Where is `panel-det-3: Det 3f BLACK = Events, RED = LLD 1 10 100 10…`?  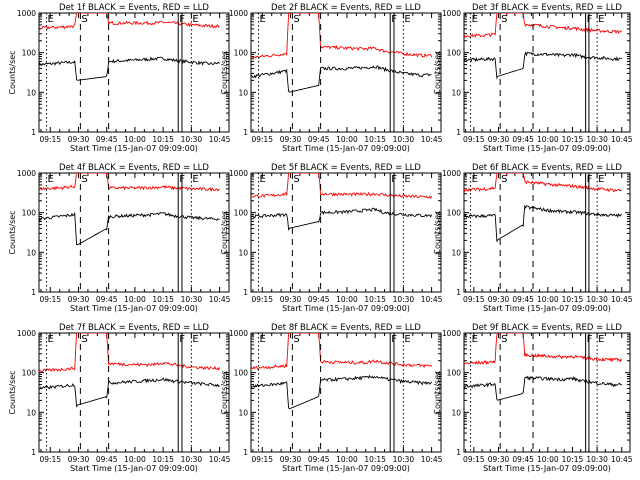 panel-det-3: Det 3f BLACK = Events, RED = LLD 1 10 100 10… is located at coordinates (533, 78).